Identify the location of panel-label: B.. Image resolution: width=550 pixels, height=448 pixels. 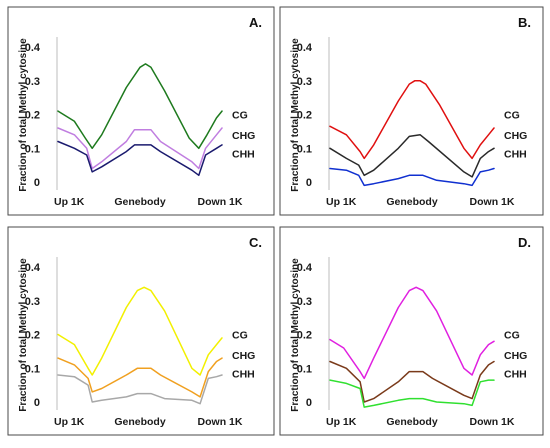
(524, 22).